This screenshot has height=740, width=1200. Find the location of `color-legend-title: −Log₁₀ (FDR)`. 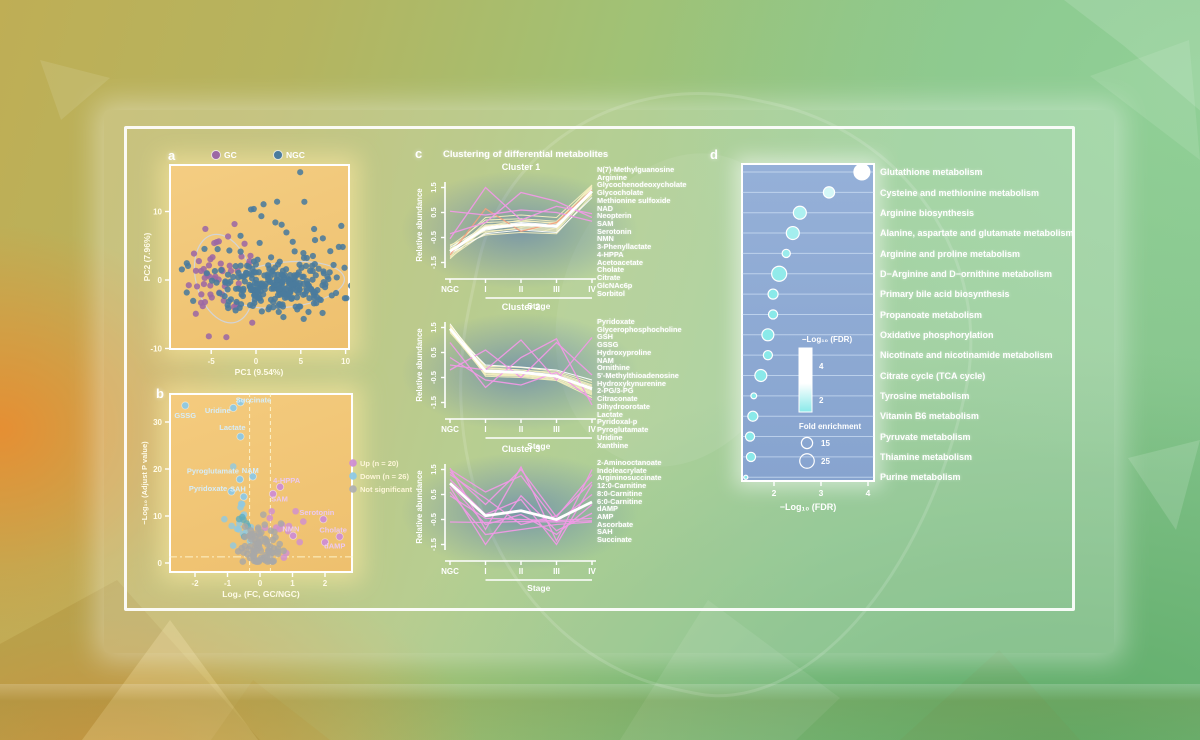

color-legend-title: −Log₁₀ (FDR) is located at coordinates (827, 339).